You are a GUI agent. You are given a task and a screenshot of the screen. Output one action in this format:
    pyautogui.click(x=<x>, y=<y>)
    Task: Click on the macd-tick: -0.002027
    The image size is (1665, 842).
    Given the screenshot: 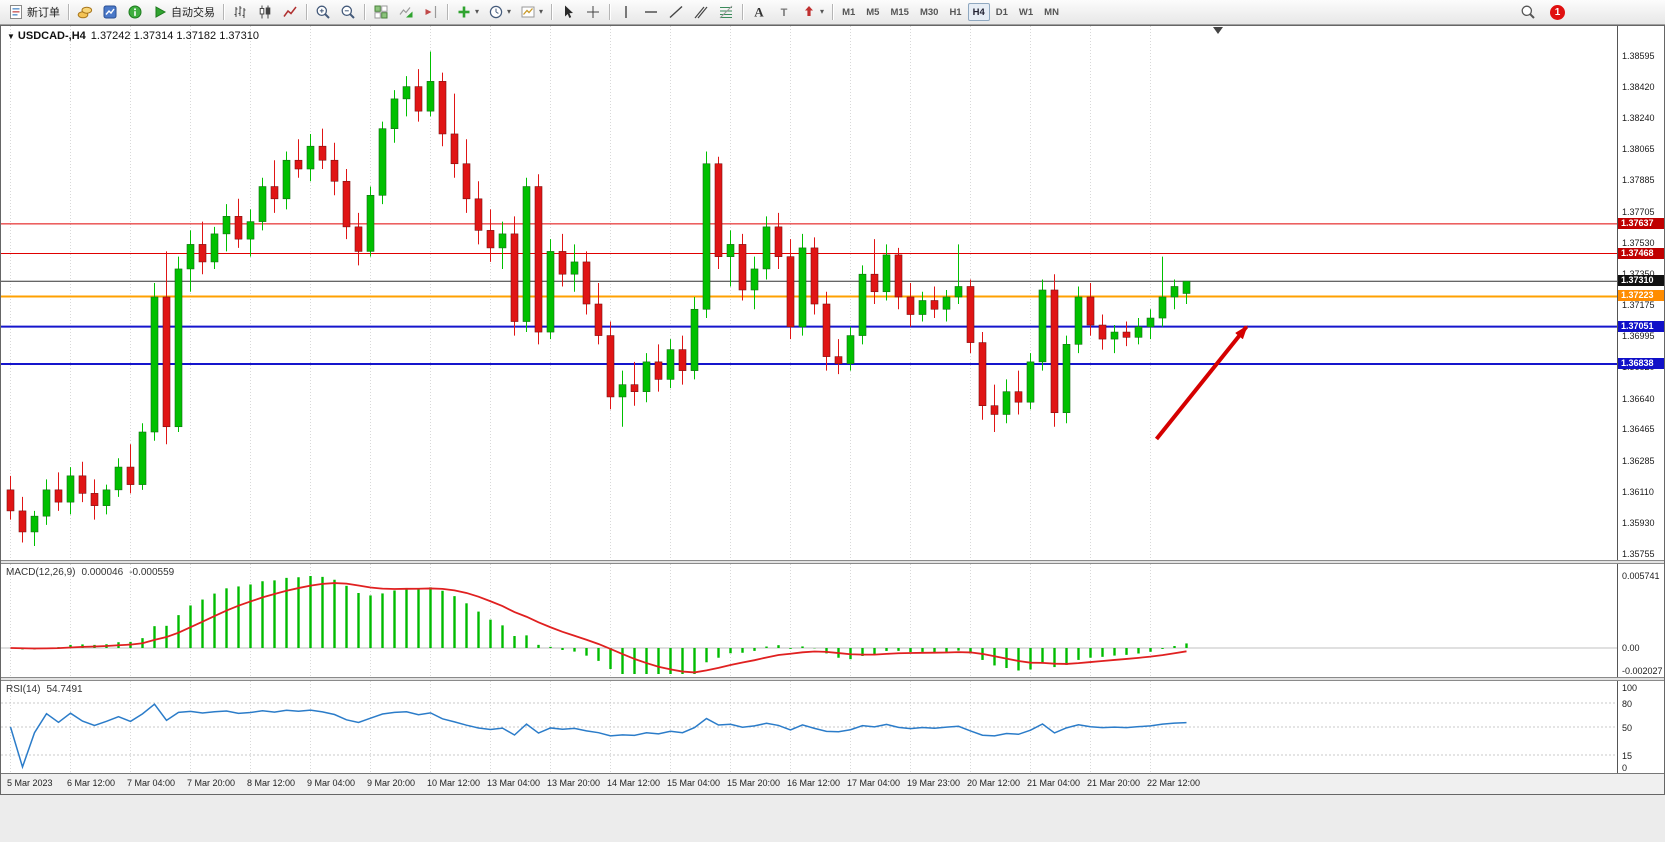 What is the action you would take?
    pyautogui.click(x=1642, y=671)
    